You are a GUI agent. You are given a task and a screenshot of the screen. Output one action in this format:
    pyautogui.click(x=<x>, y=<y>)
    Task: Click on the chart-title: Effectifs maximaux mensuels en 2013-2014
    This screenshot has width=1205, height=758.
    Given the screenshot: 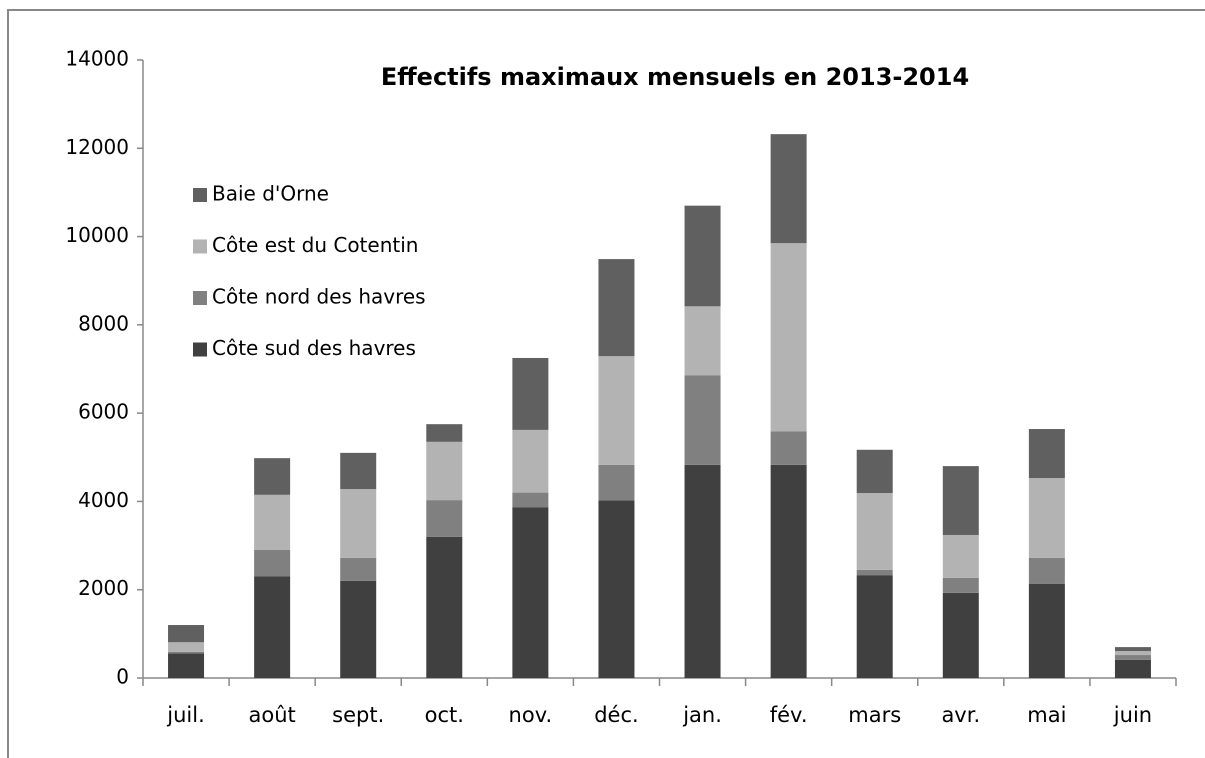 What is the action you would take?
    pyautogui.click(x=675, y=77)
    